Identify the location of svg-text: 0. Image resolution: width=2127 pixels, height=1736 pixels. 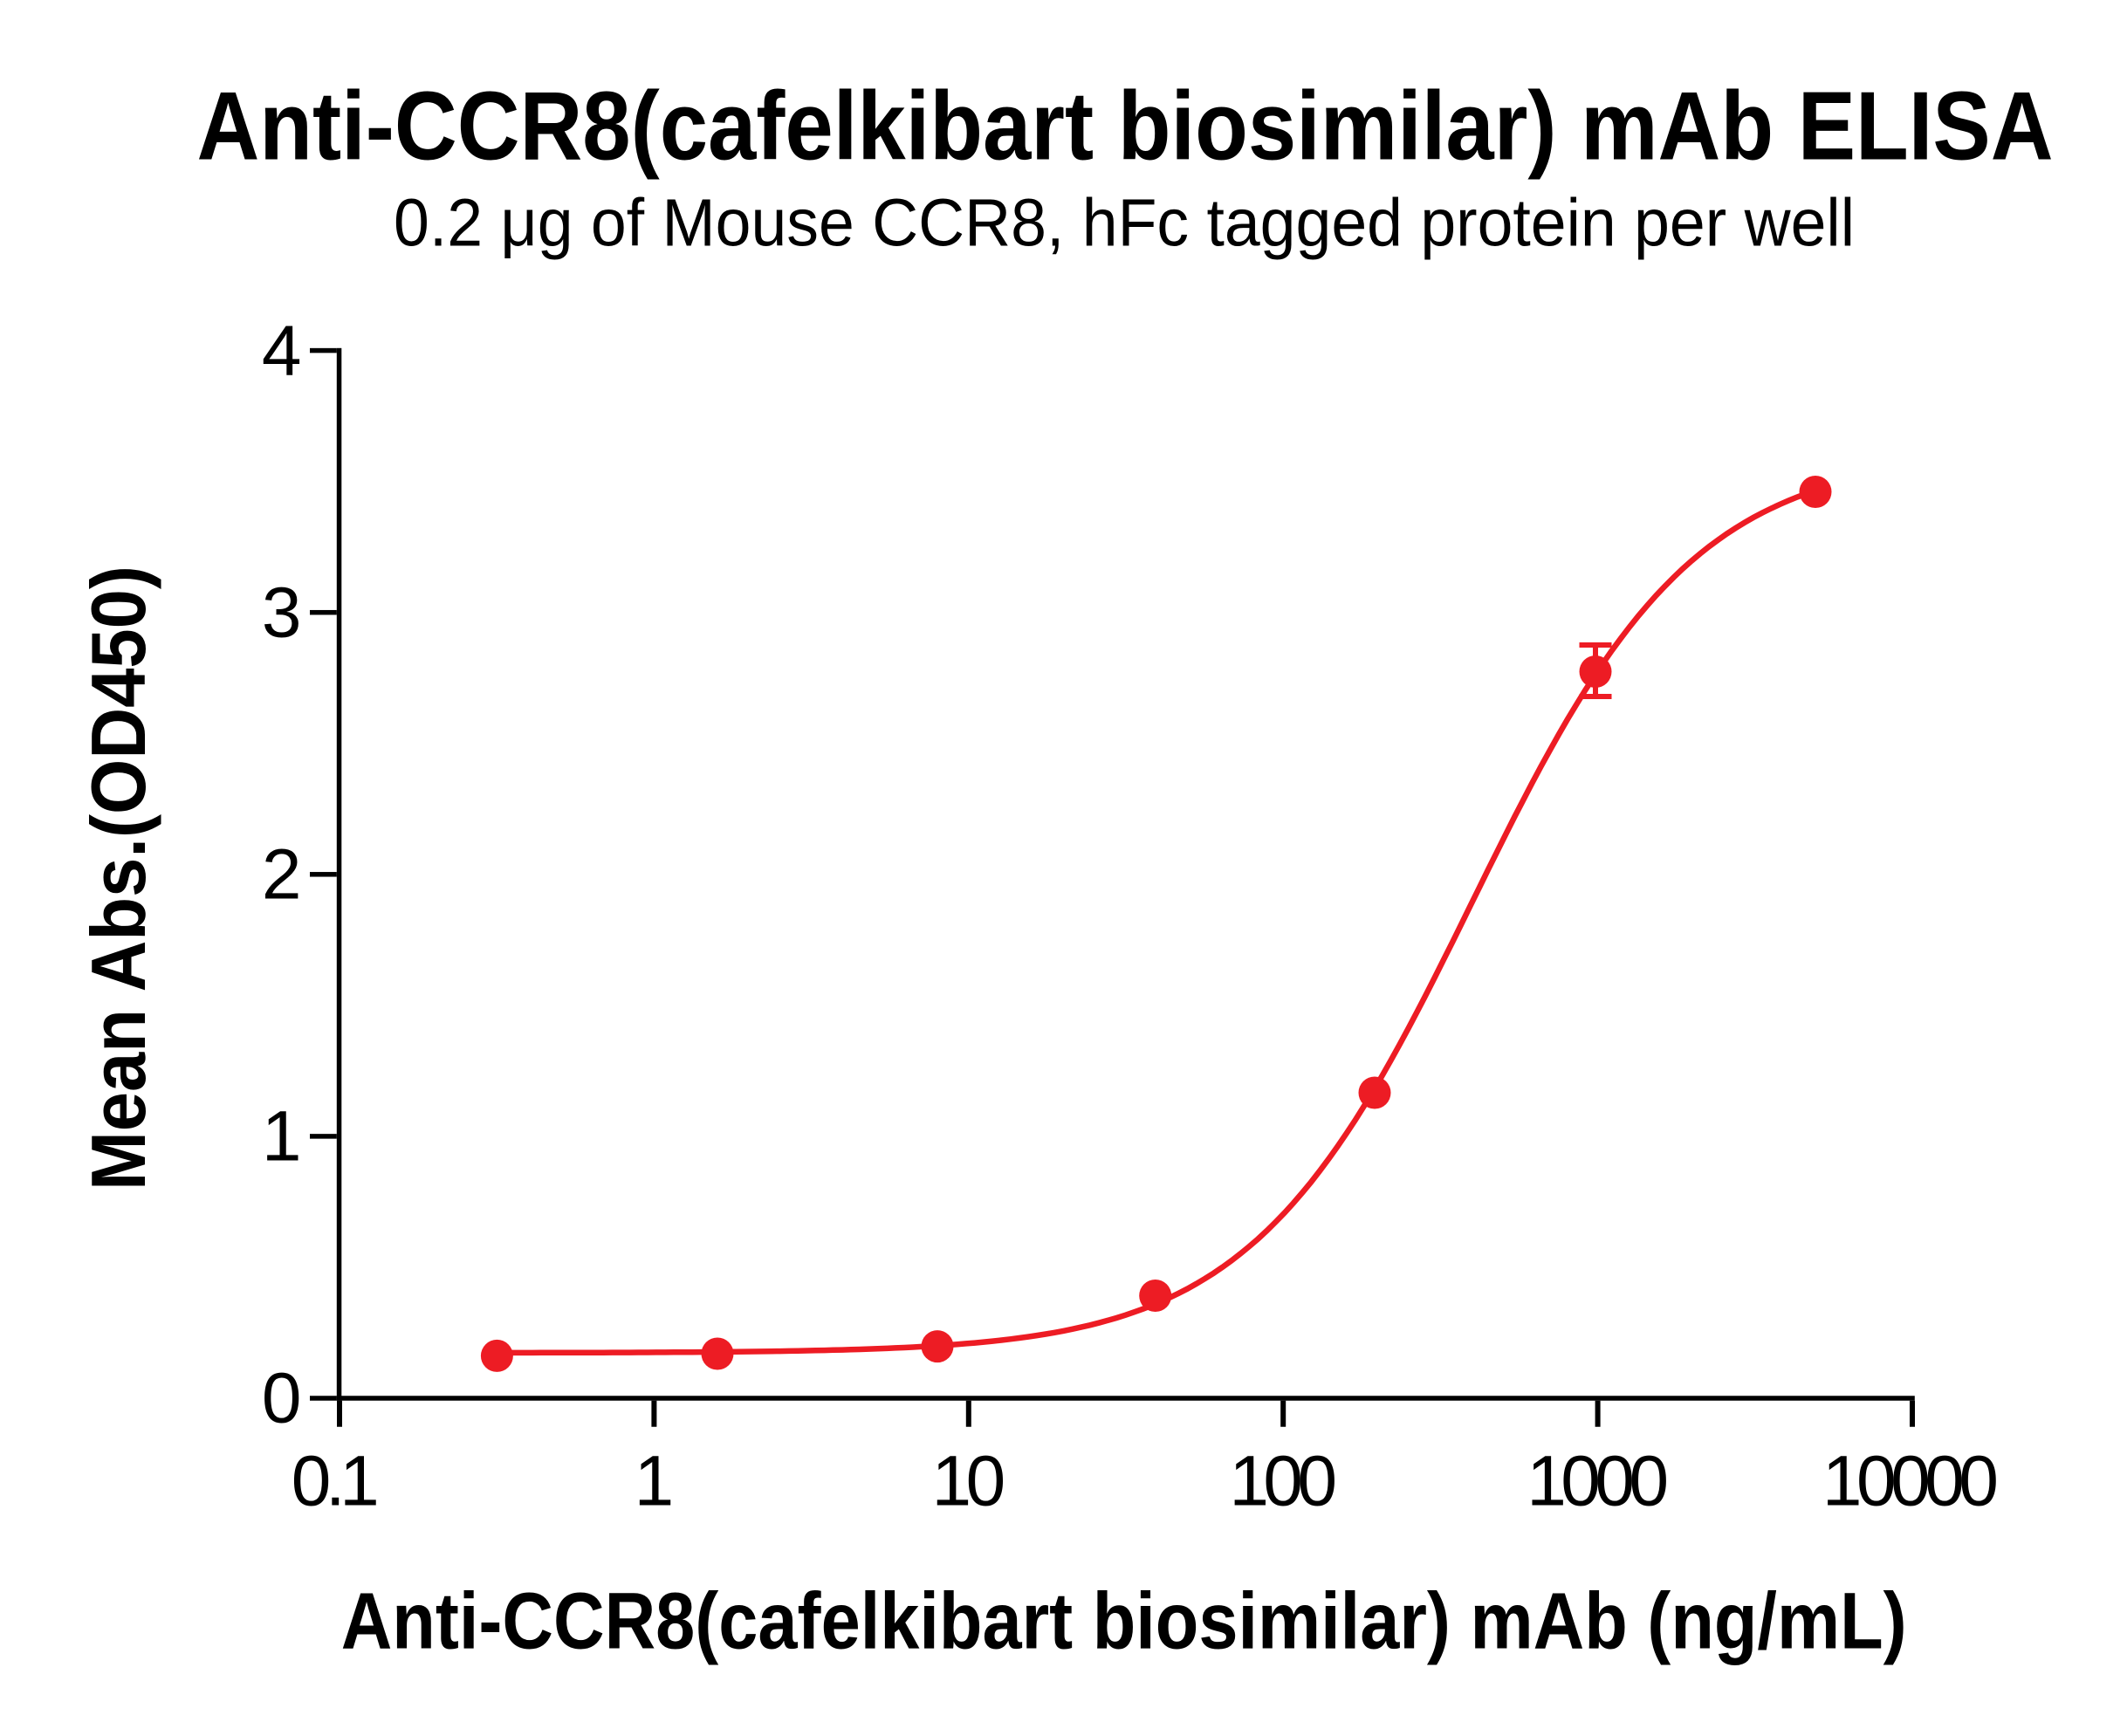
(282, 1398).